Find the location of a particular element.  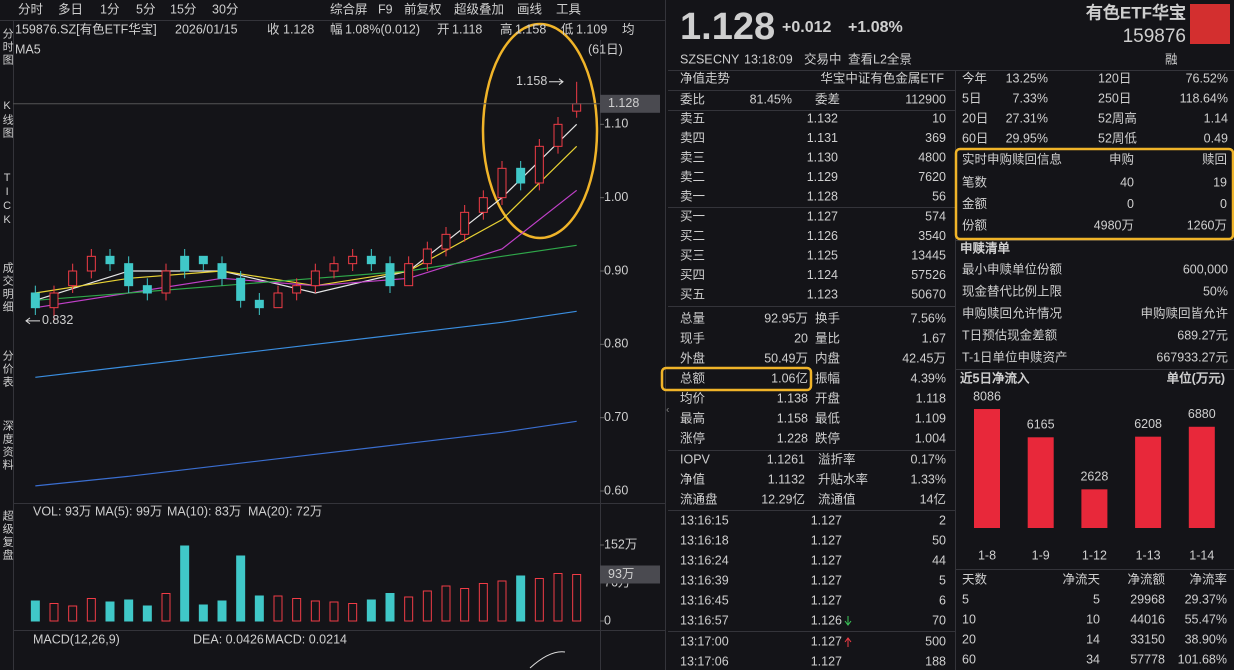

side-tab: TICK is located at coordinates (7, 200).